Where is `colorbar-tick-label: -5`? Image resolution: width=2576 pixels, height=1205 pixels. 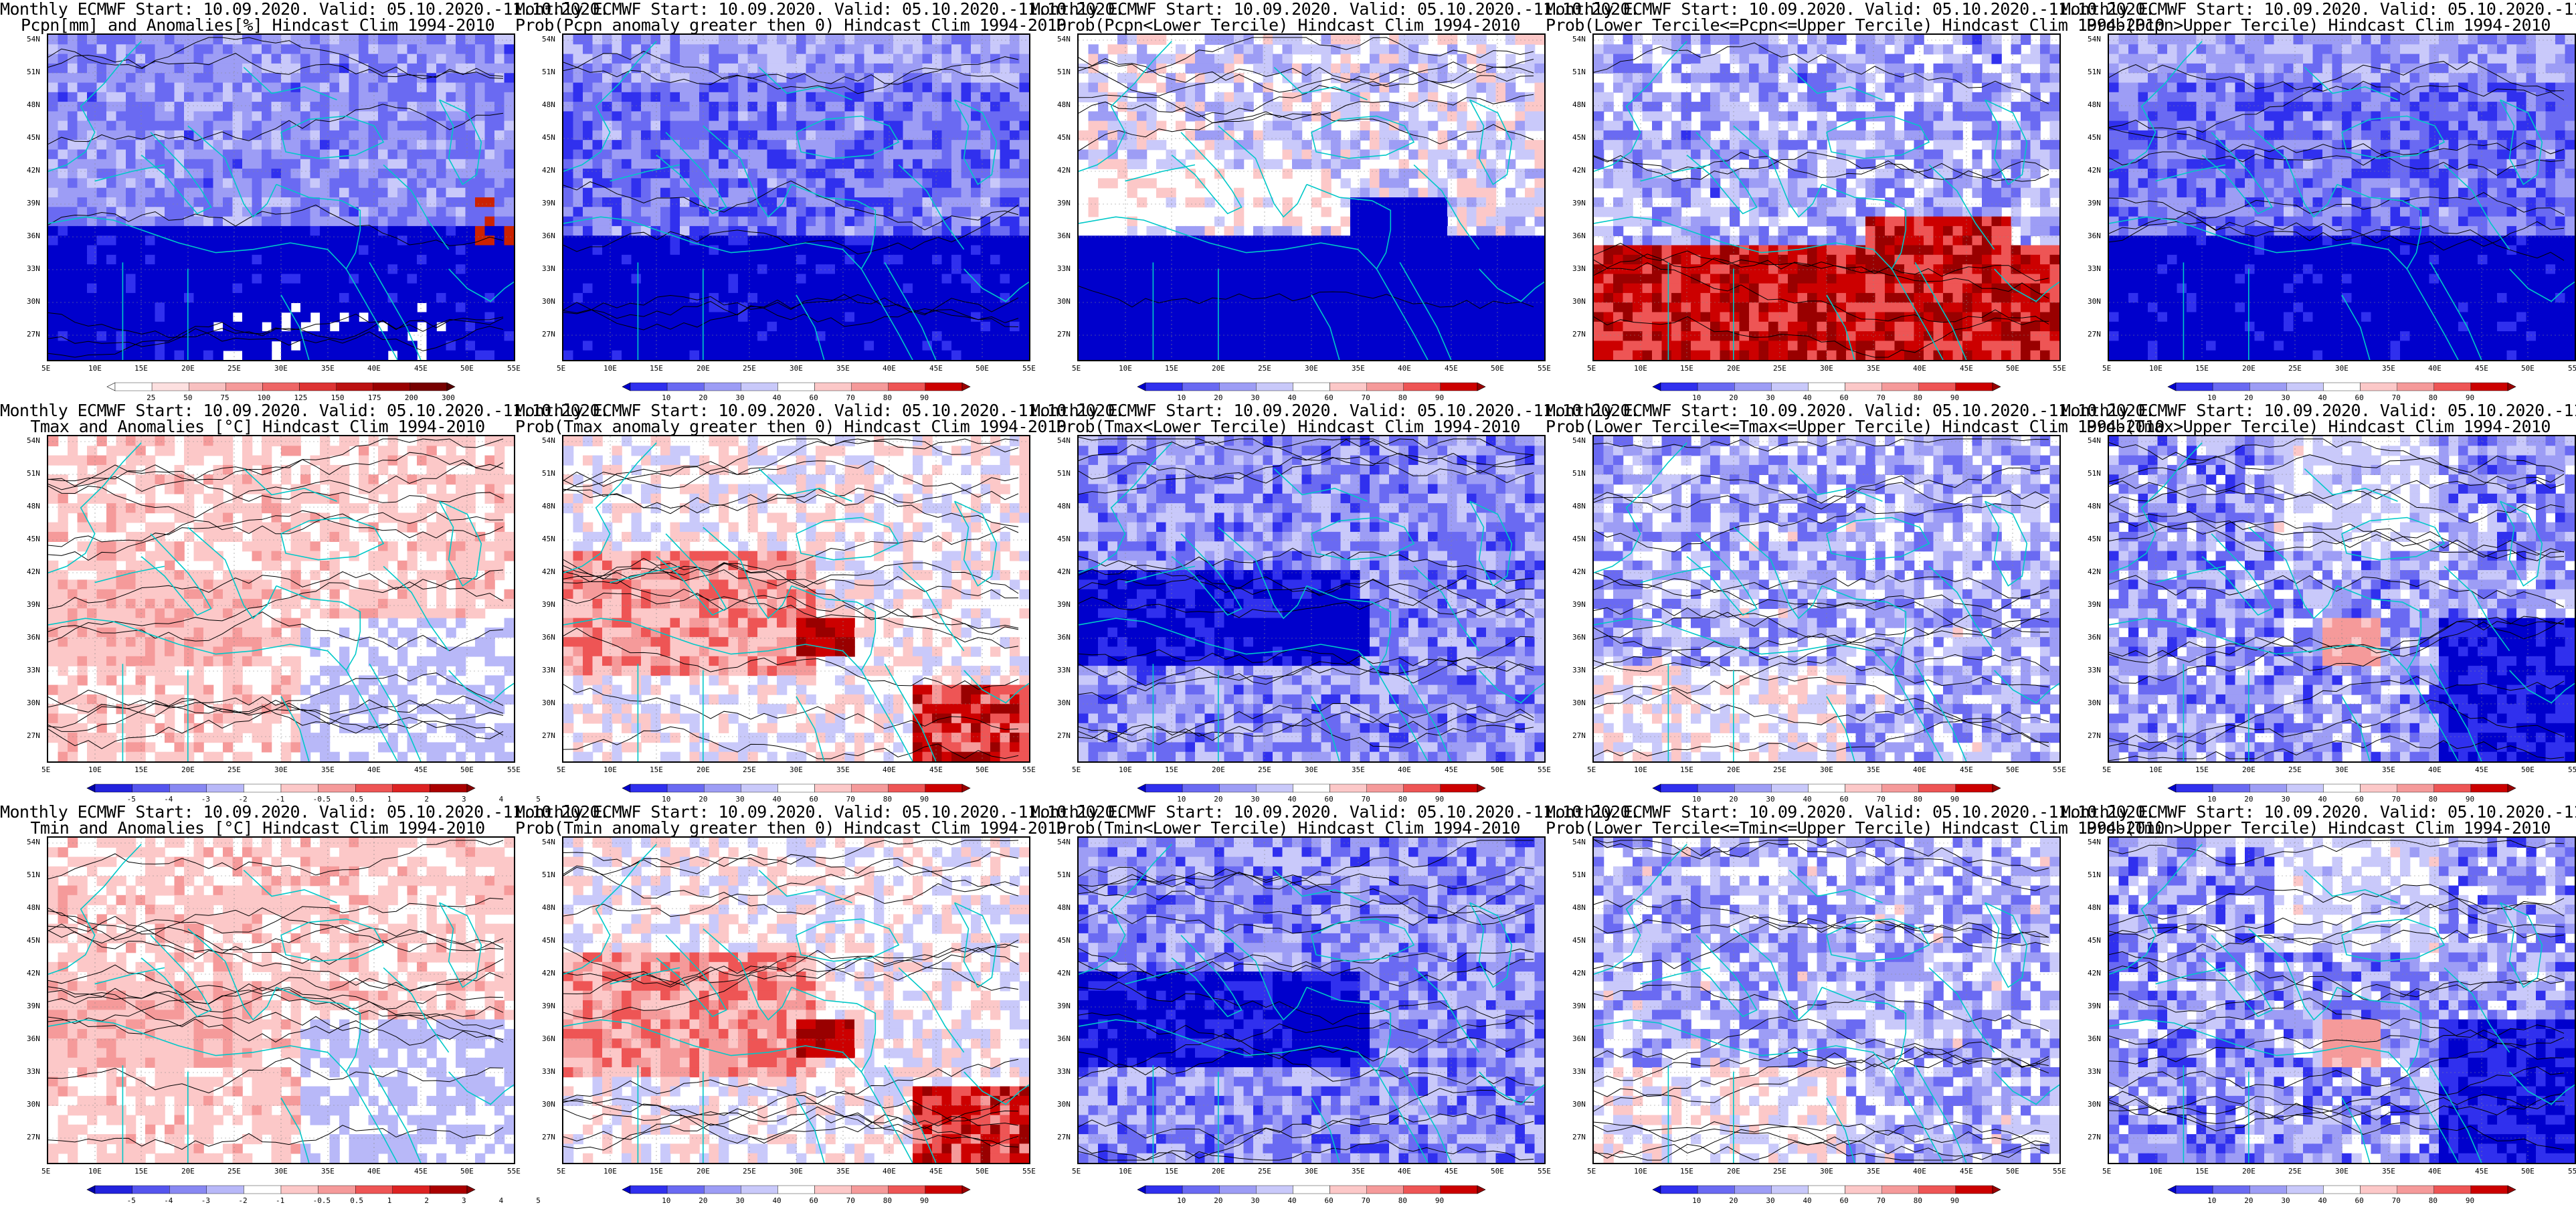
colorbar-tick-label: -5 is located at coordinates (131, 1200).